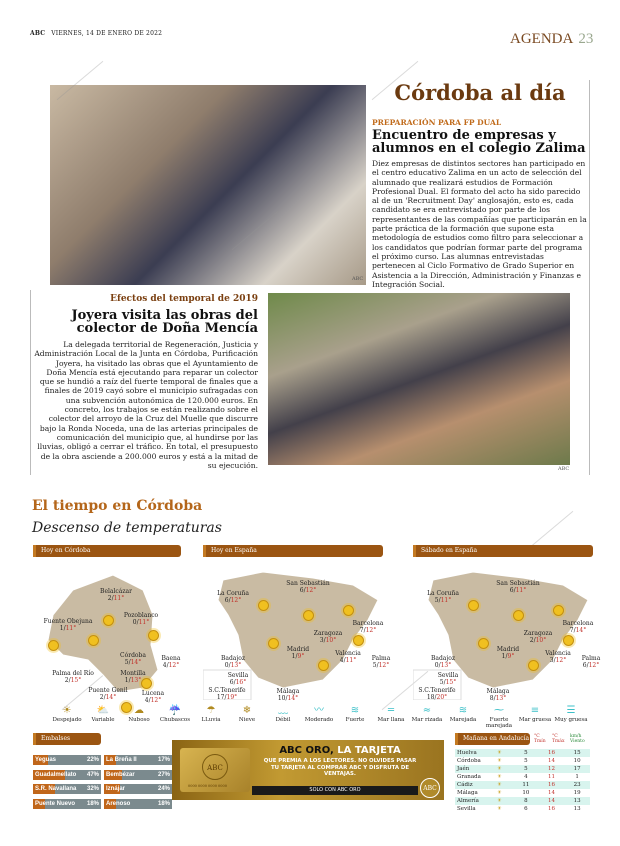  Describe the element at coordinates (103, 717) in the screenshot. I see `legend-item: ⛅ Variable` at that location.